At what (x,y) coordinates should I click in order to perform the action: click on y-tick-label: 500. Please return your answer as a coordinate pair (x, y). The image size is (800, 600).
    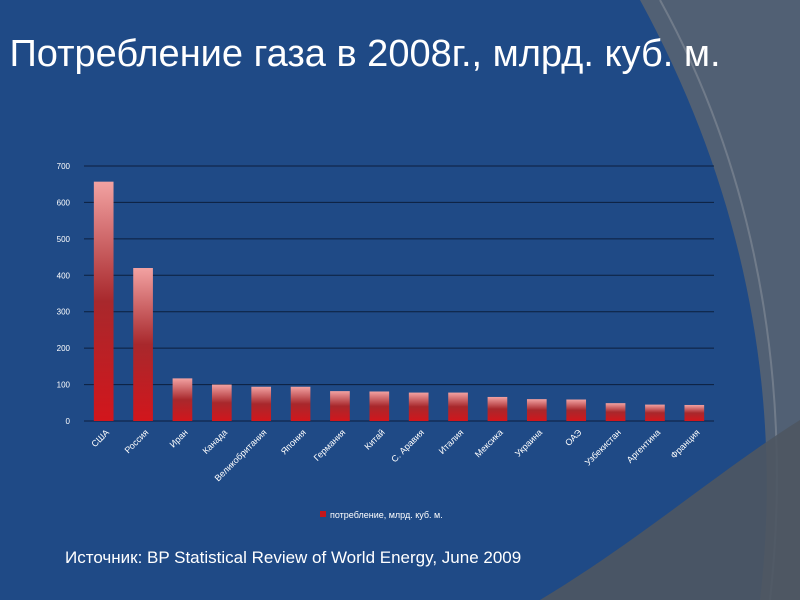
    Looking at the image, I should click on (64, 239).